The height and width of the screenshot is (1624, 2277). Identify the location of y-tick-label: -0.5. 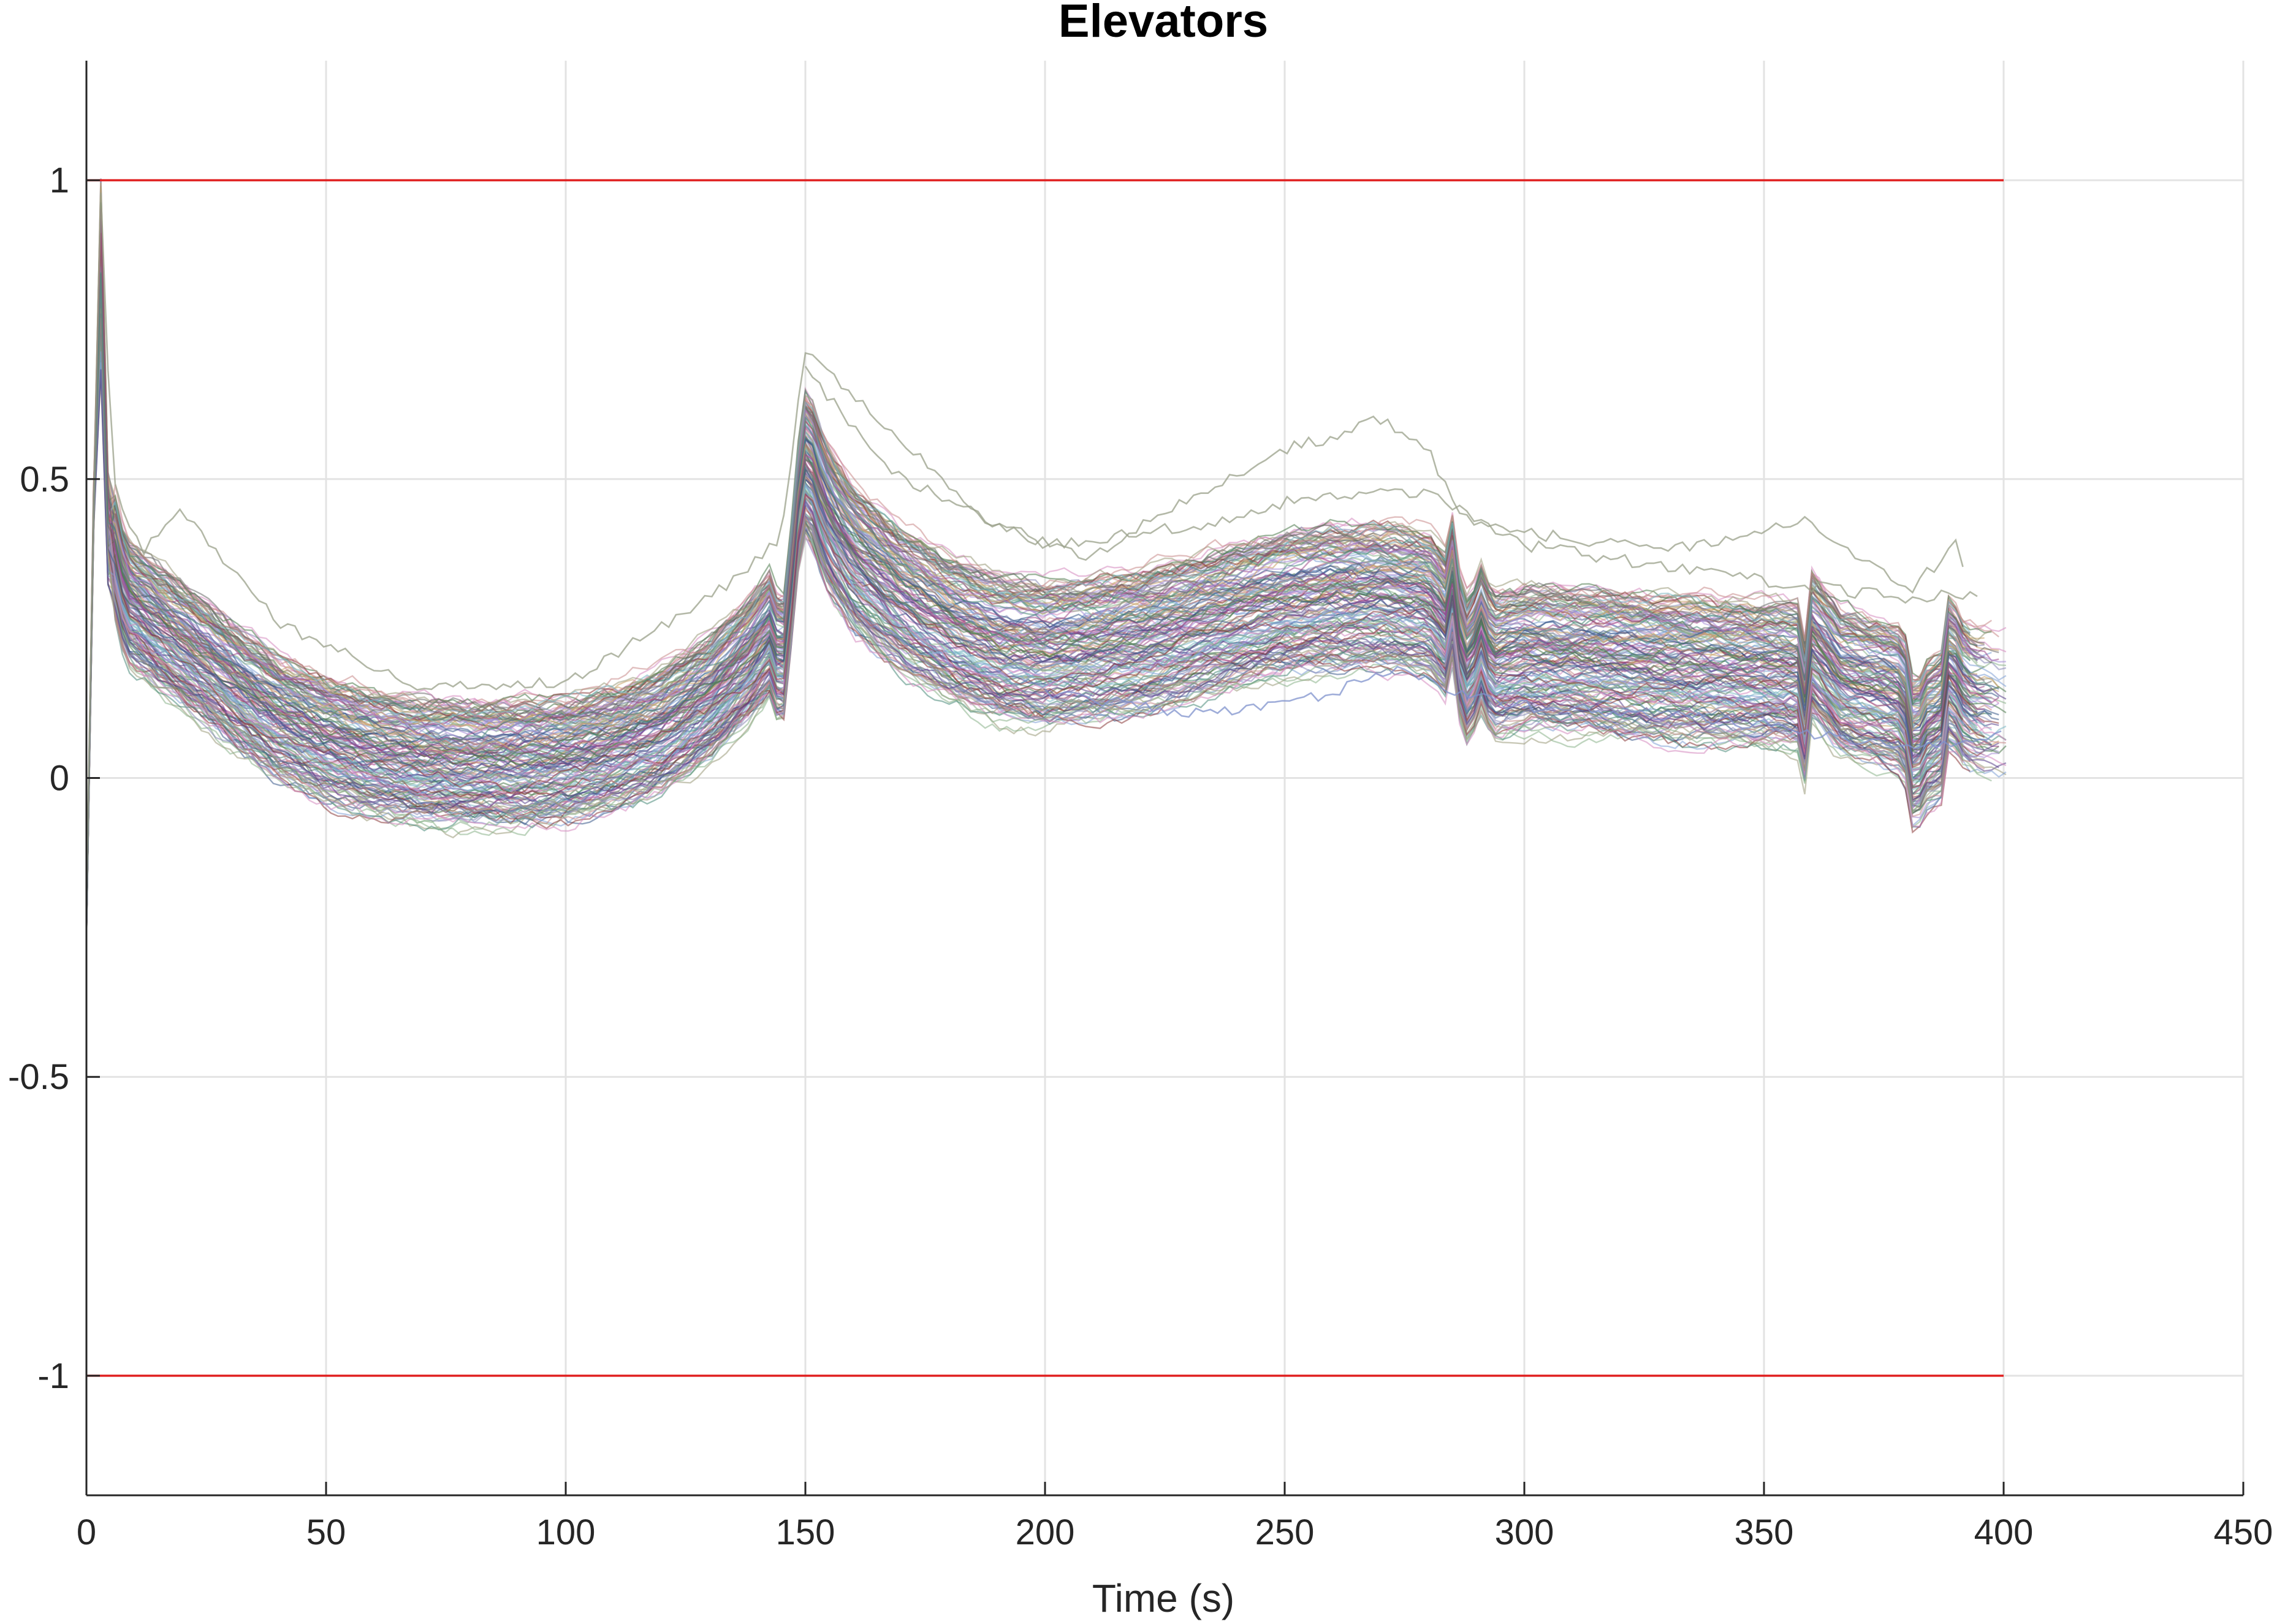
(39, 1077).